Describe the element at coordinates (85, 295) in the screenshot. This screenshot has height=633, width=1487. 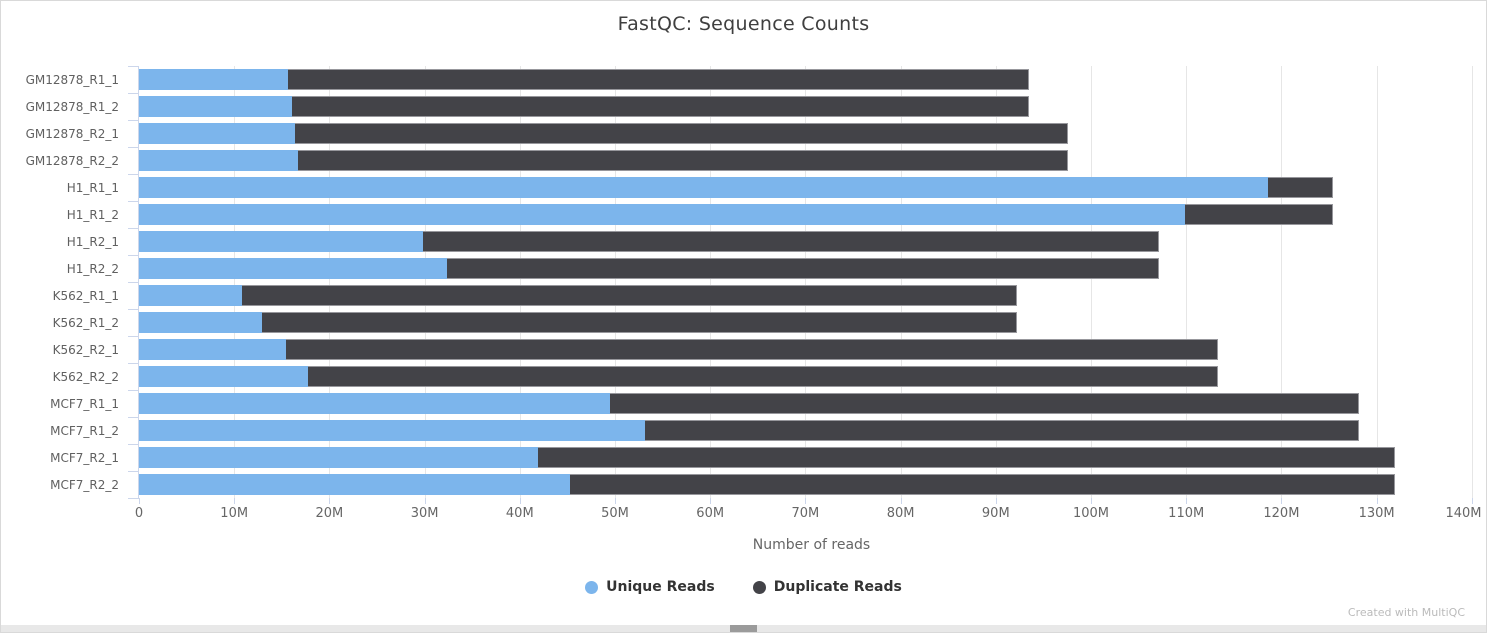
I see `y-category-label-K562_R1_1: K562_R1_1` at that location.